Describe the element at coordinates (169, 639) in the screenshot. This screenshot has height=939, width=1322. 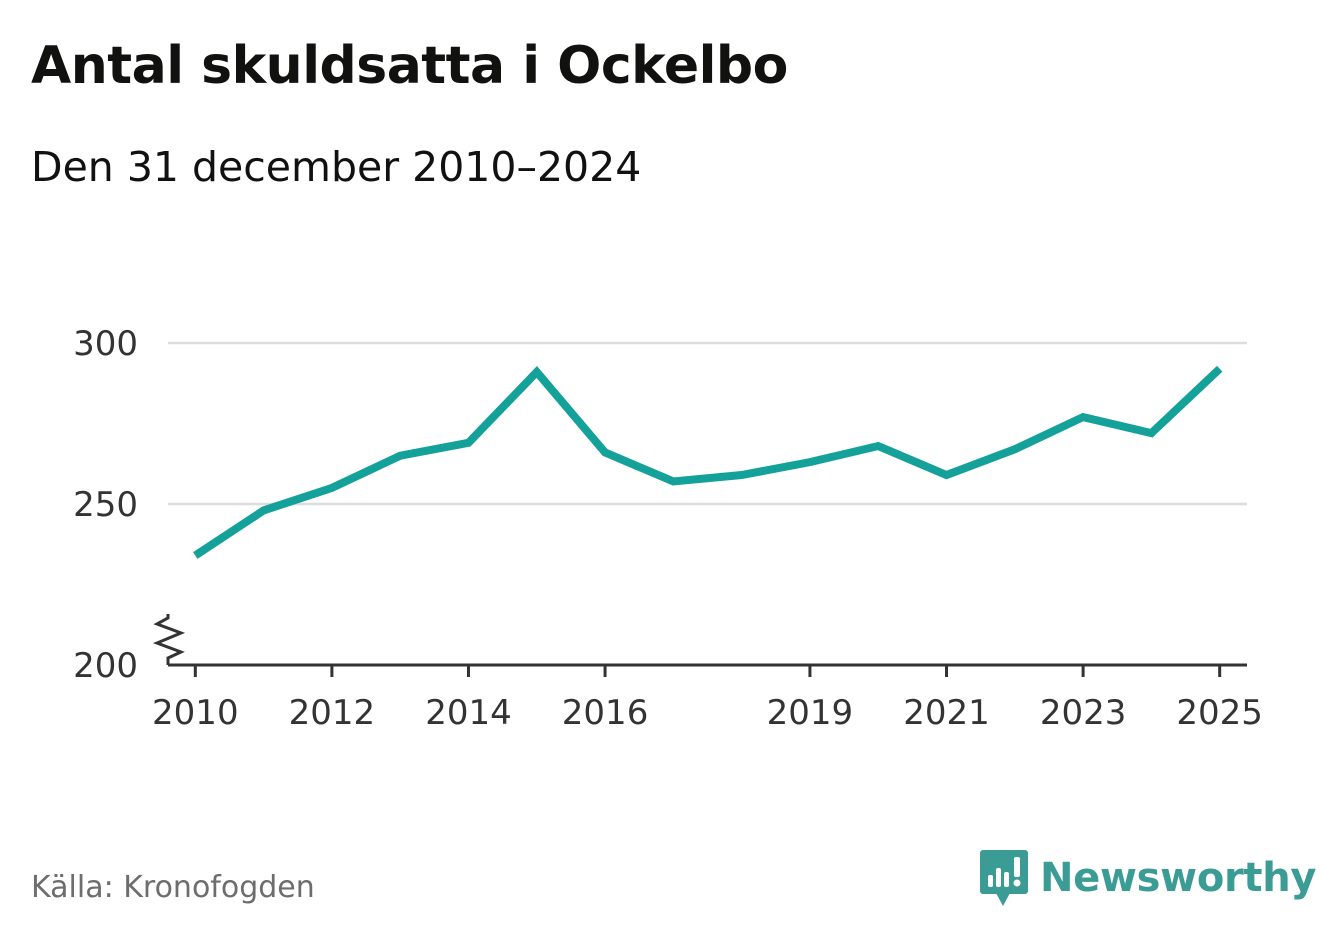
I see `axis-break-mark` at that location.